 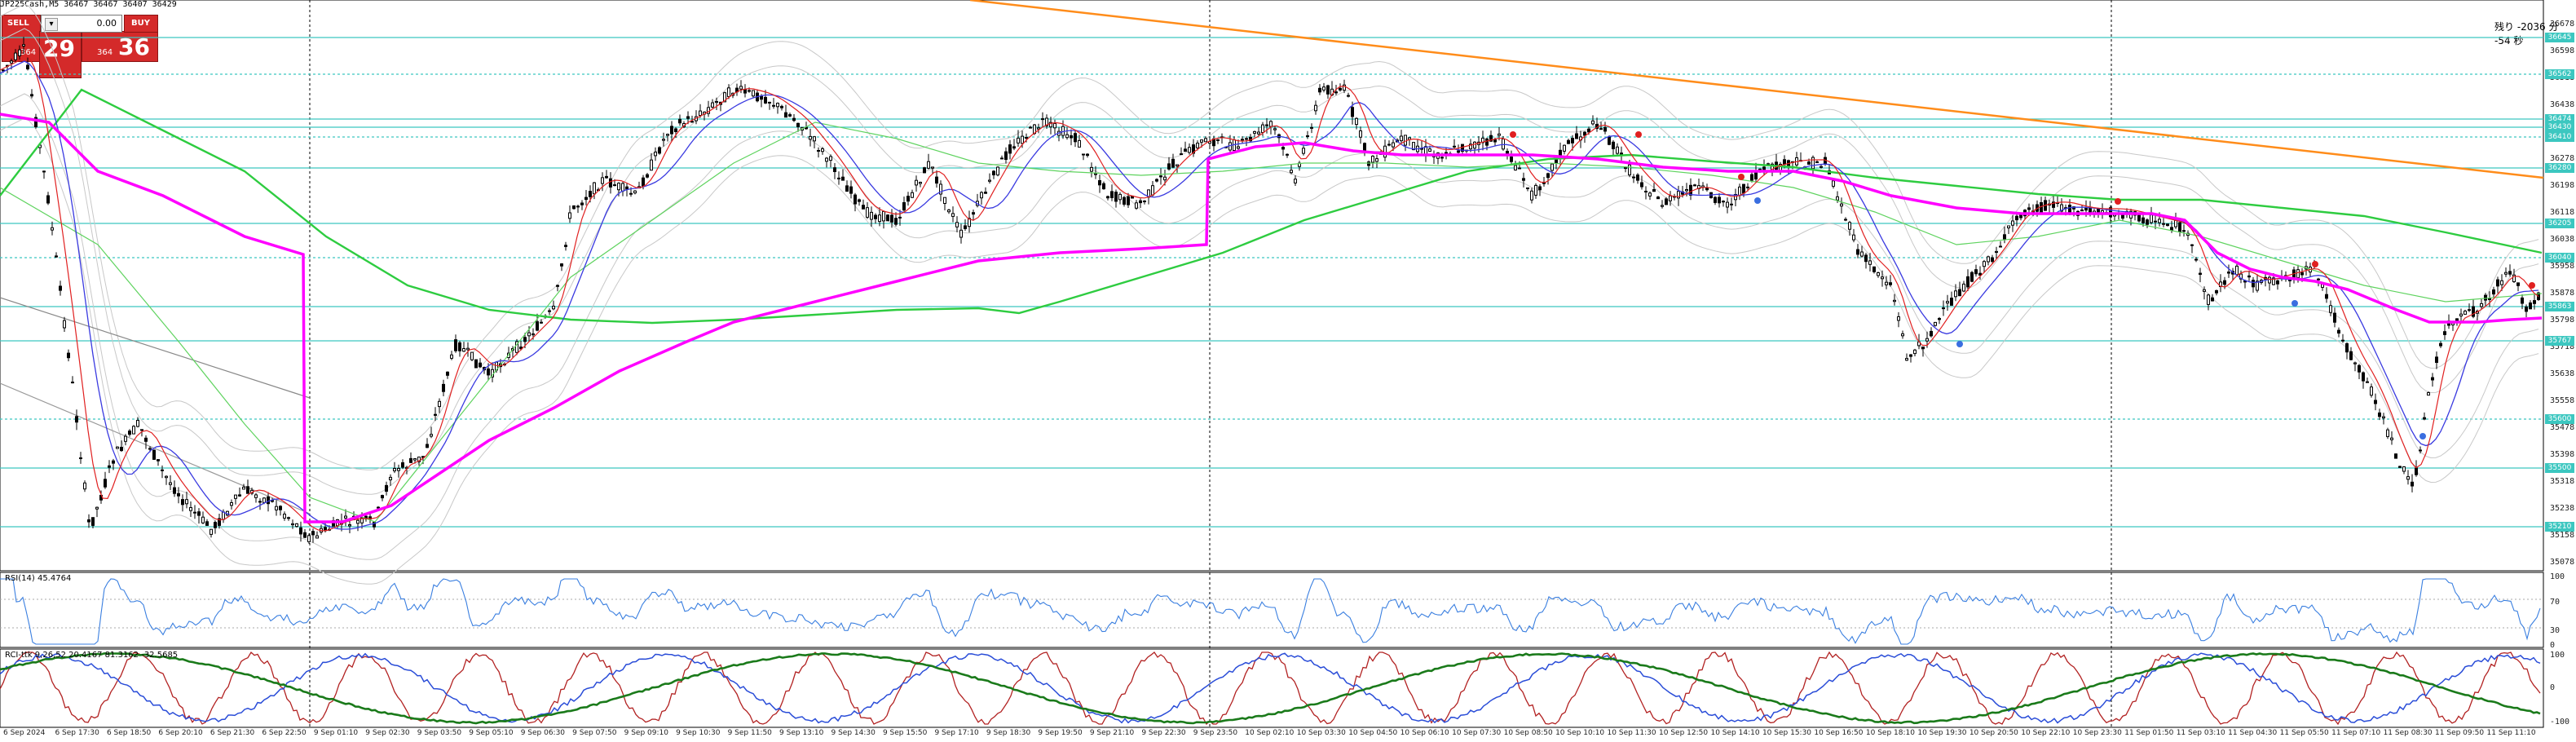 What do you see at coordinates (129, 733) in the screenshot?
I see `time-tick-label: 6 Sep 18:50` at bounding box center [129, 733].